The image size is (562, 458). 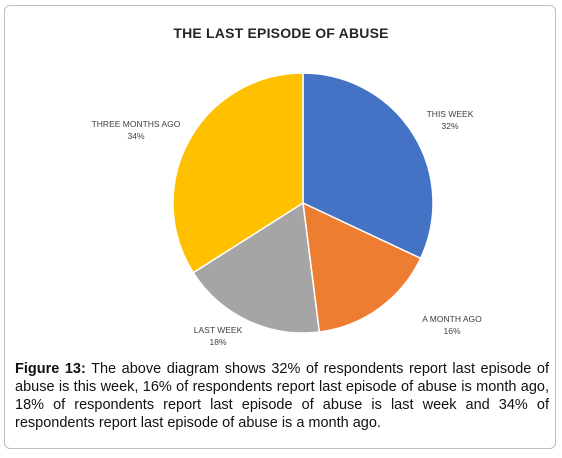 I want to click on chart-title: THE LAST EPISODE OF ABUSE, so click(x=281, y=33).